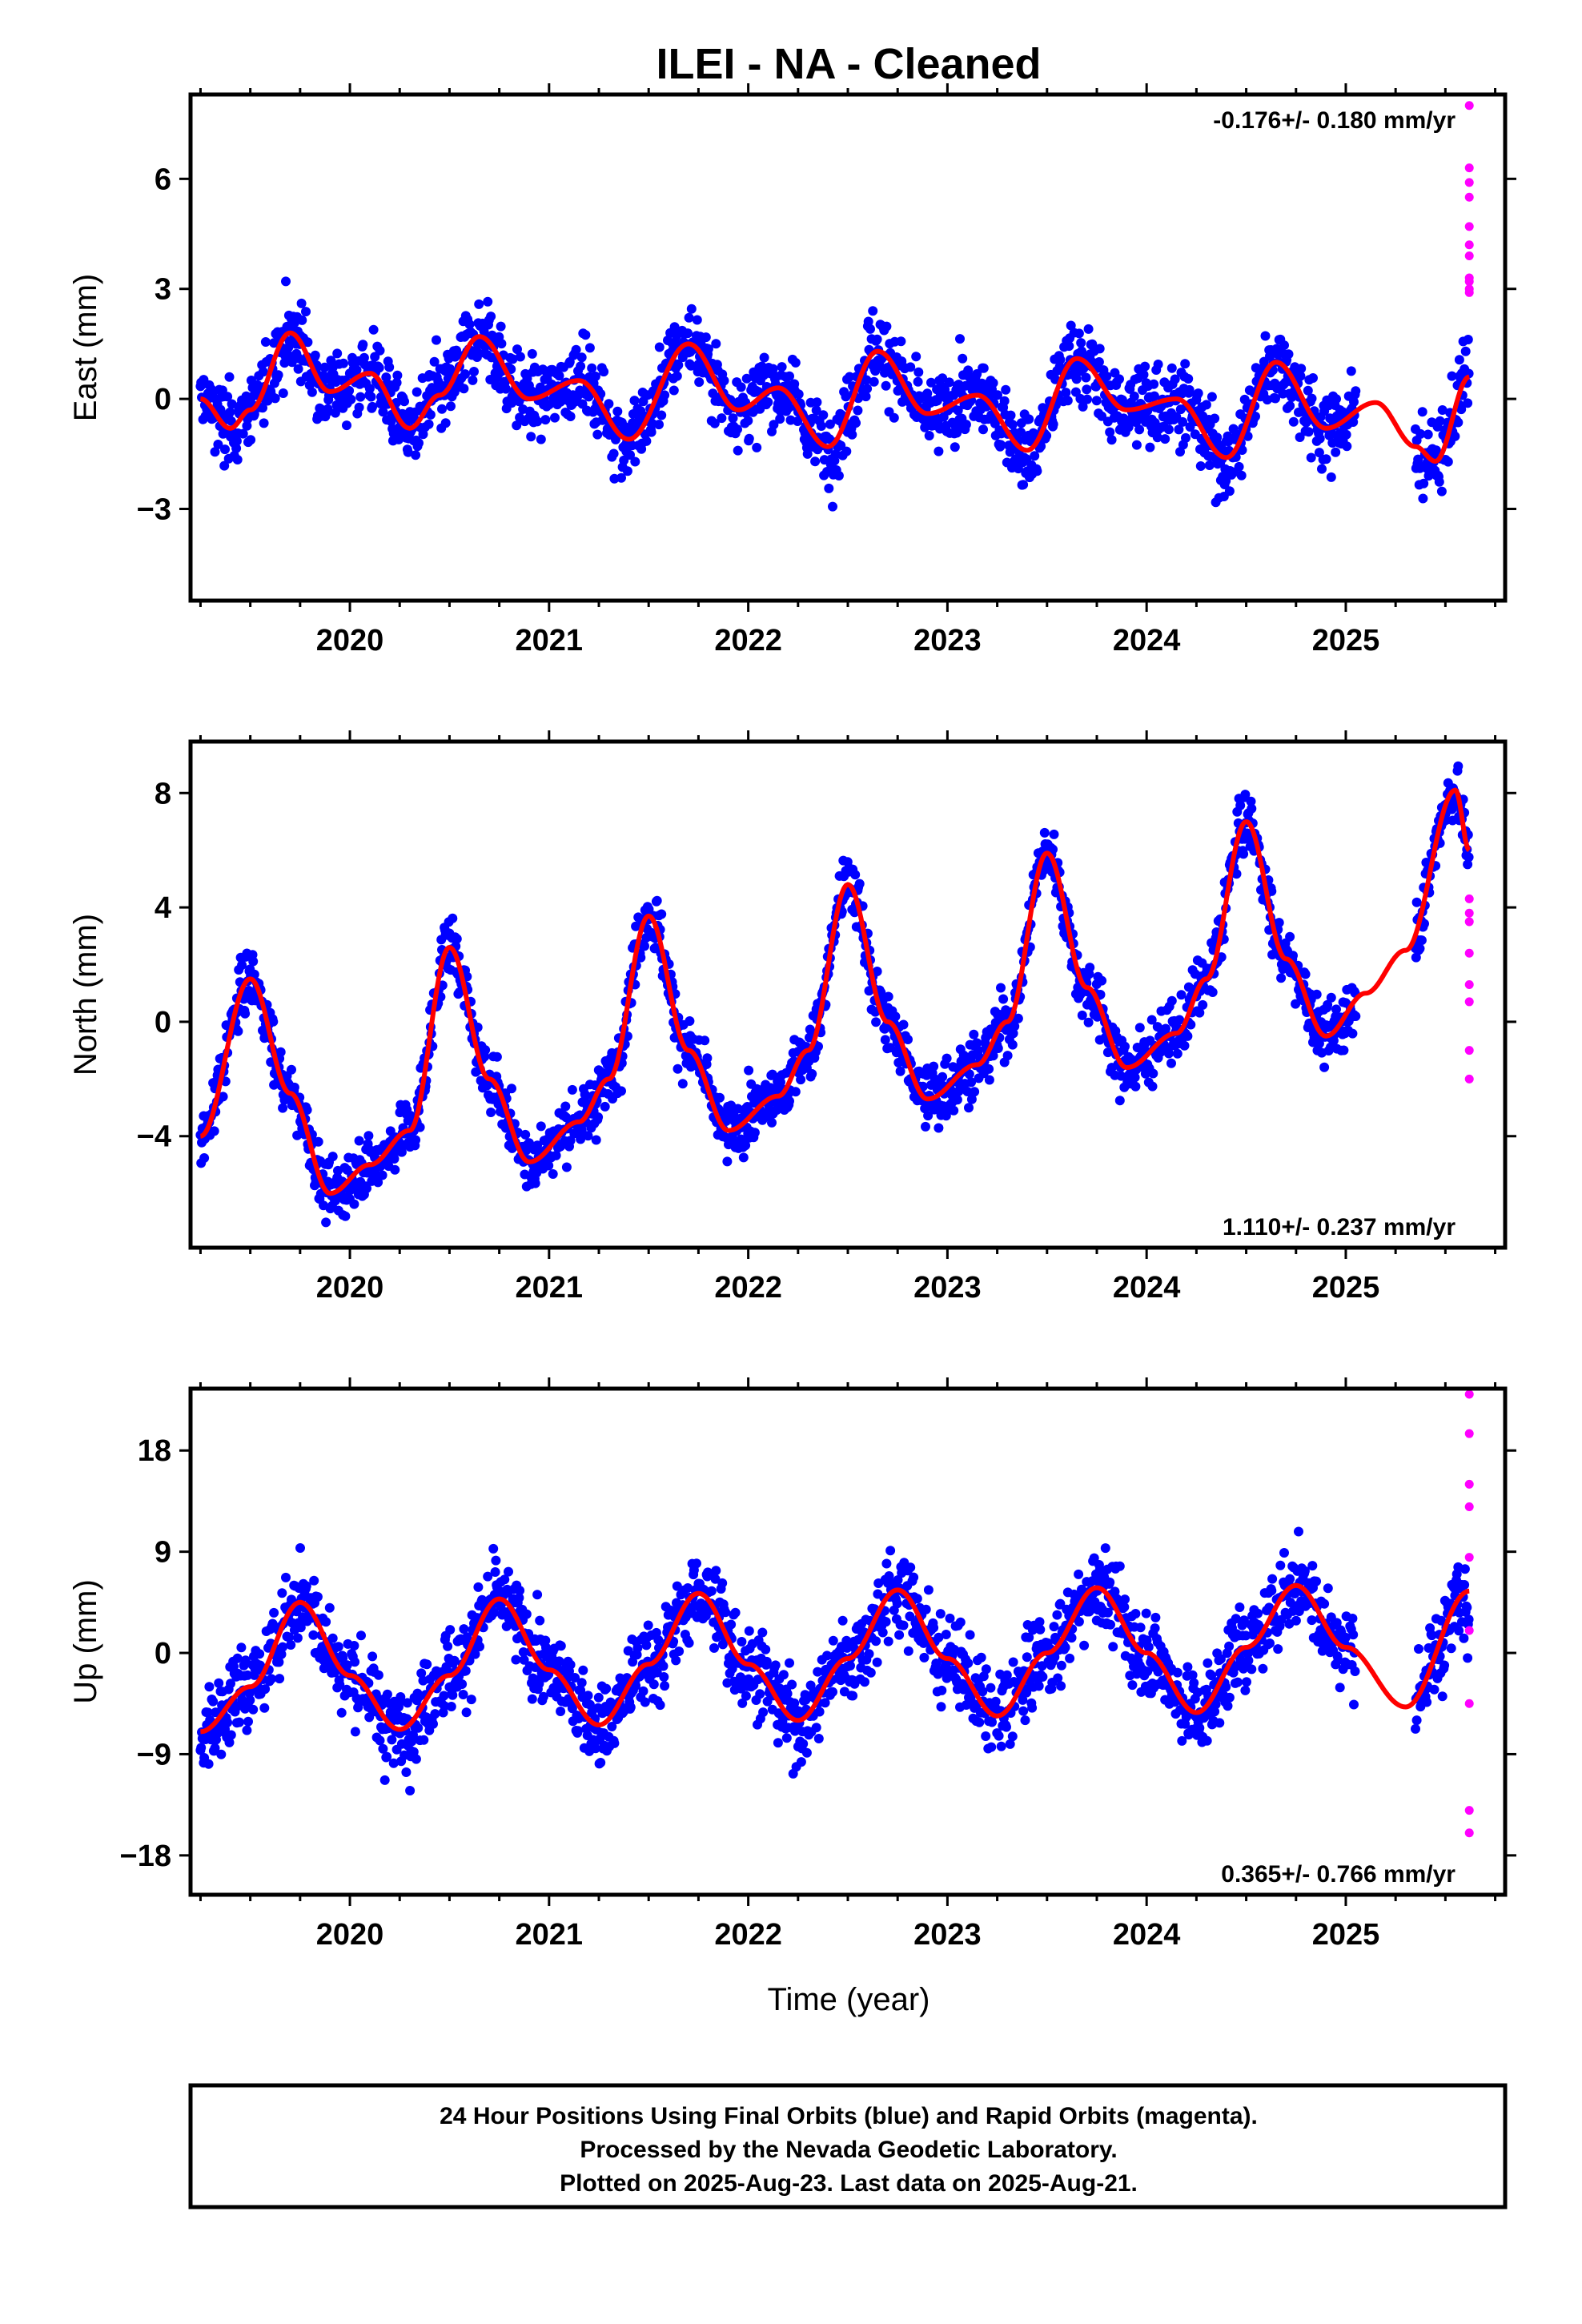 This screenshot has width=1582, height=2324. Describe the element at coordinates (748, 1288) in the screenshot. I see `x-tick-label: 2022` at that location.